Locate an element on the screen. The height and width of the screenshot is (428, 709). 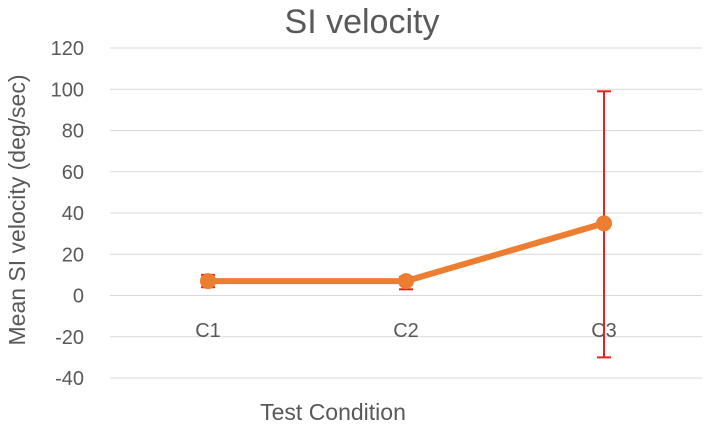
x-category-labels: C1 C2 C3 is located at coordinates (406, 331).